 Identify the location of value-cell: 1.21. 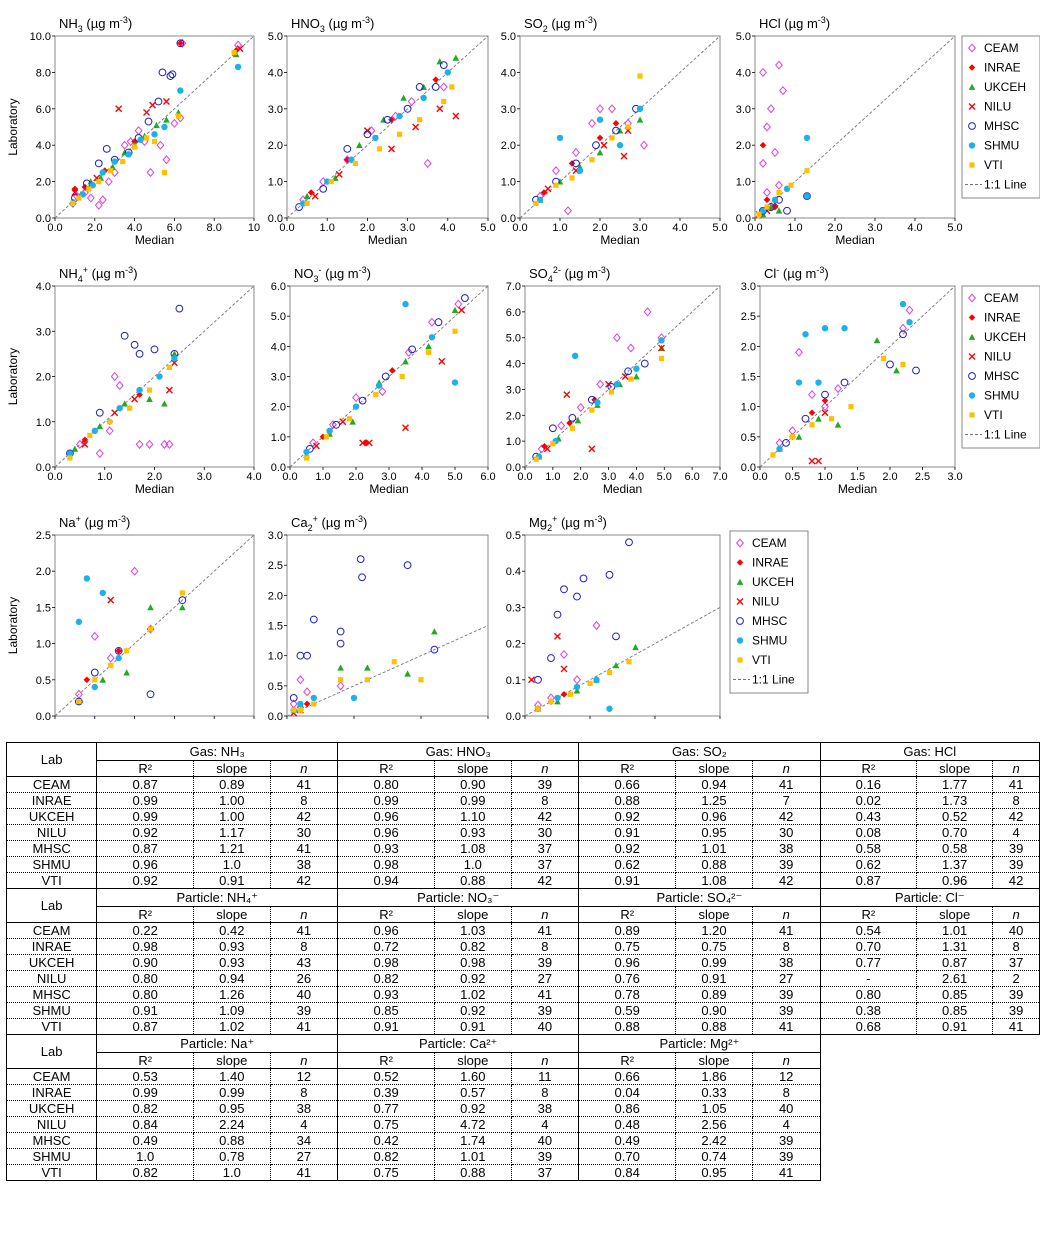
(232, 848).